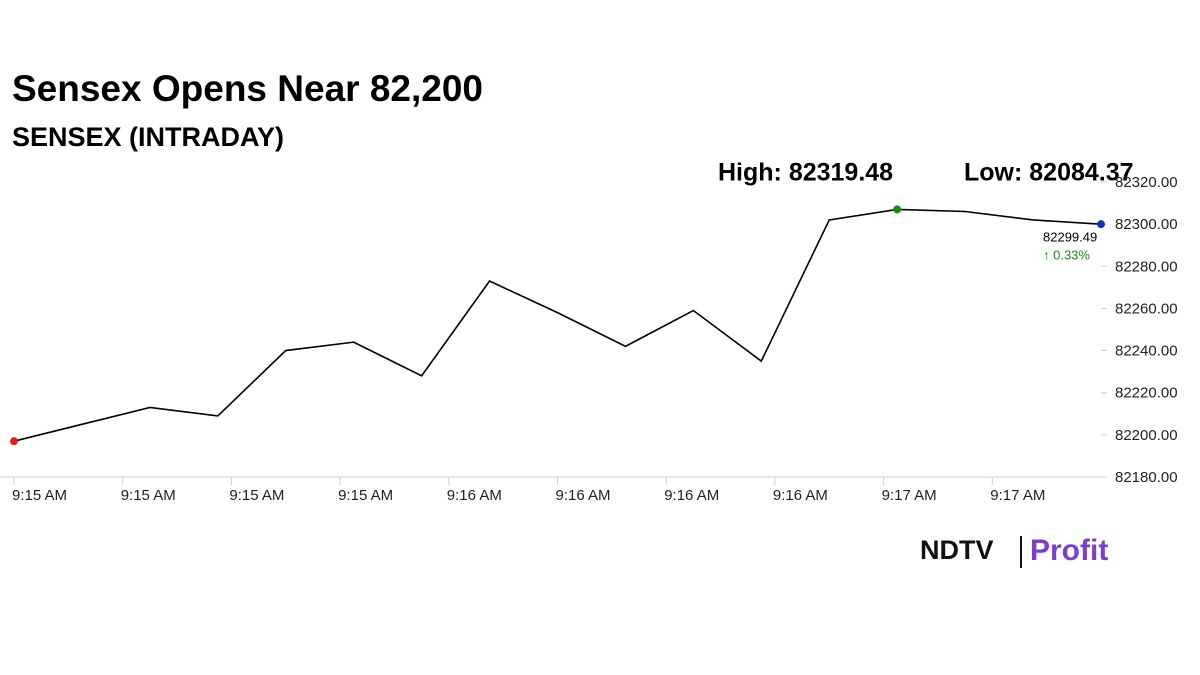 Image resolution: width=1200 pixels, height=675 pixels. Describe the element at coordinates (1066, 254) in the screenshot. I see `change-label: ↑ 0.33%` at that location.